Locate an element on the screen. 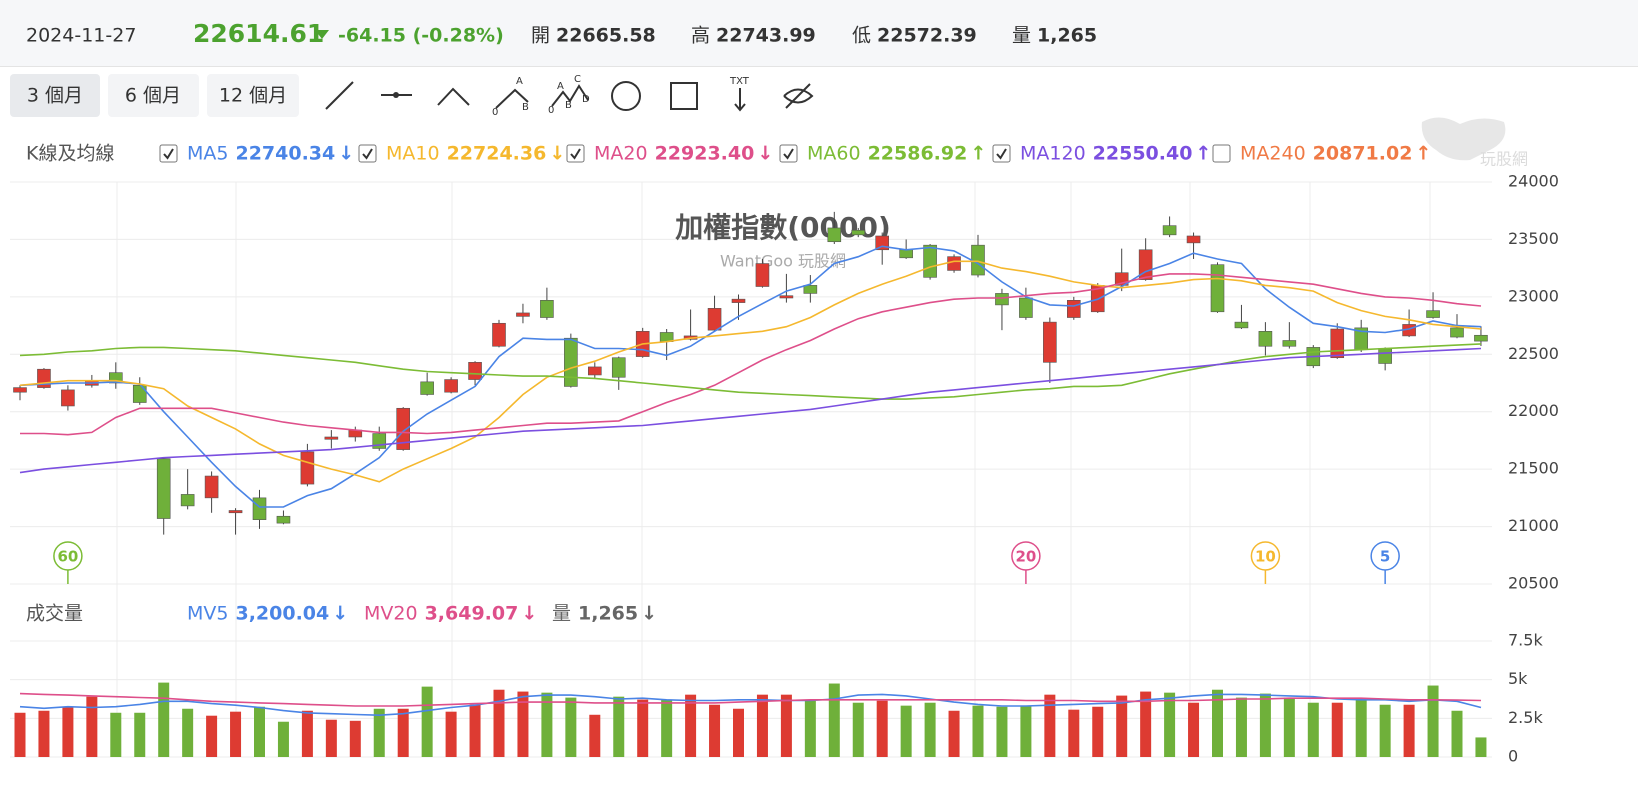 This screenshot has height=804, width=1638. legend-value: 22724.36 is located at coordinates (497, 154).